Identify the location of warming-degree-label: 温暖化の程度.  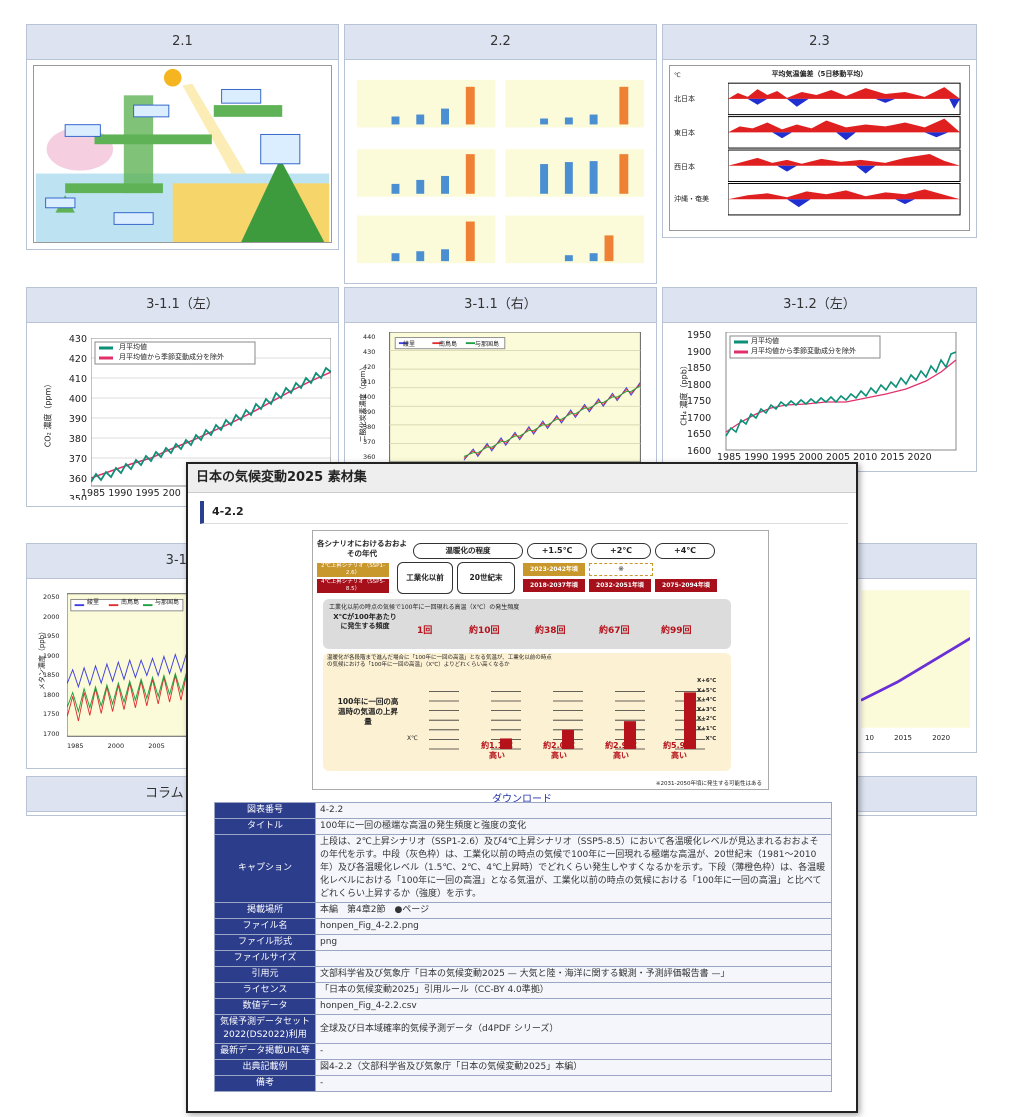
(468, 551).